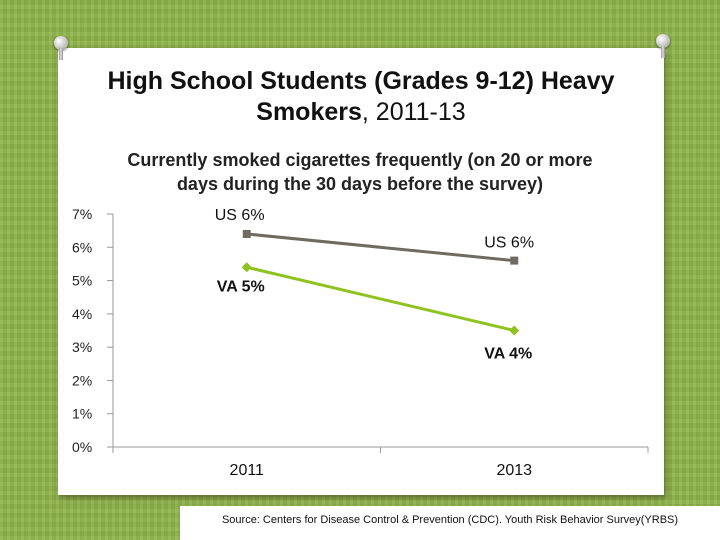 This screenshot has width=720, height=540. What do you see at coordinates (82, 447) in the screenshot?
I see `y-tick-label: 0%` at bounding box center [82, 447].